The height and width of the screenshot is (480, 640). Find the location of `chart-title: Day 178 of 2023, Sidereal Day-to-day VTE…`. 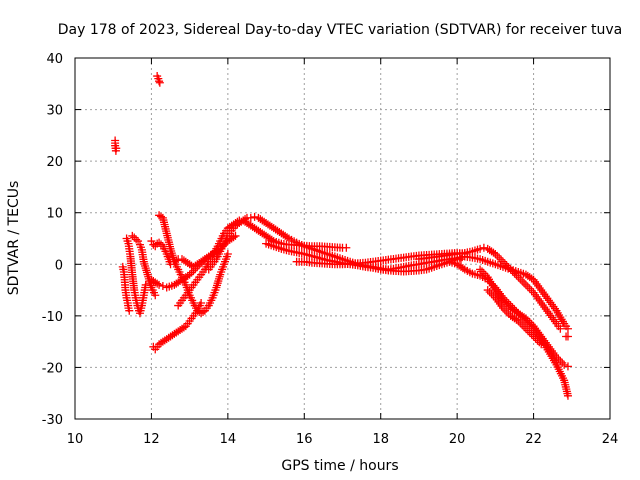

chart-title: Day 178 of 2023, Sidereal Day-to-day VTE… is located at coordinates (340, 30).